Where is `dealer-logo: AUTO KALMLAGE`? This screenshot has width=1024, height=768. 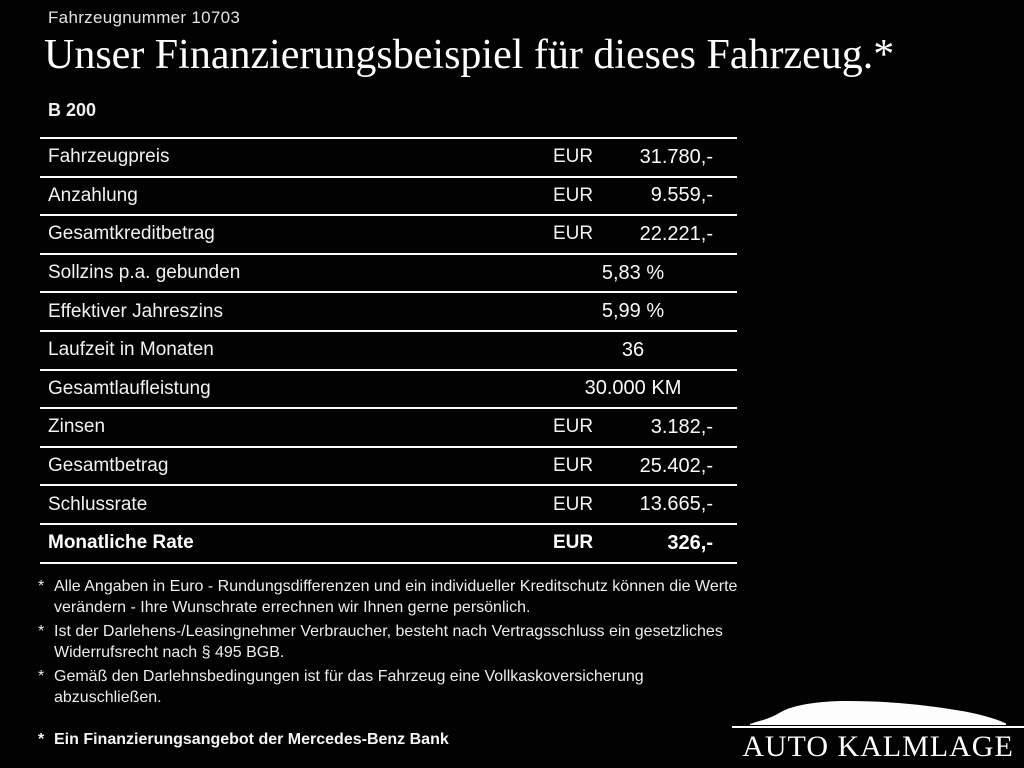
dealer-logo: AUTO KALMLAGE is located at coordinates (878, 732).